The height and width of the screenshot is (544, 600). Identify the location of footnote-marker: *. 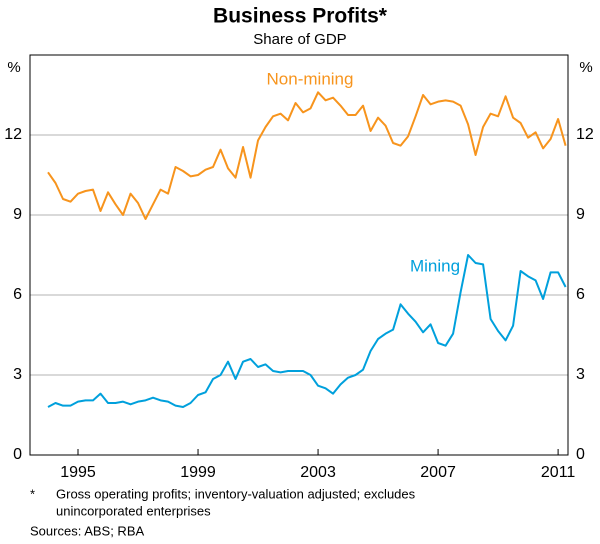
(32, 493).